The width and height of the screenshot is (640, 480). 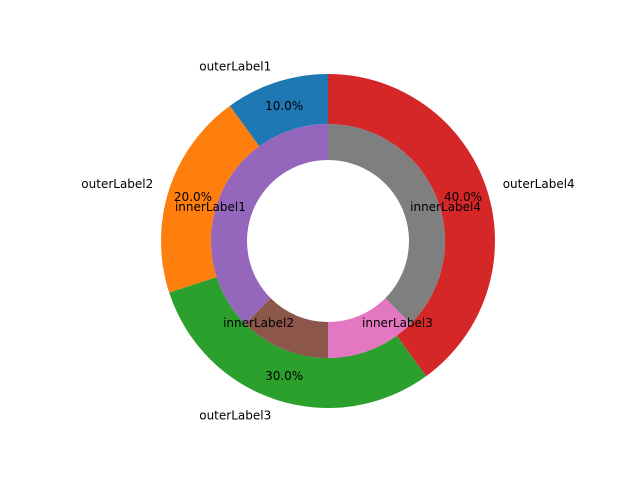 I want to click on outer-percent-1: 10.0%, so click(x=284, y=106).